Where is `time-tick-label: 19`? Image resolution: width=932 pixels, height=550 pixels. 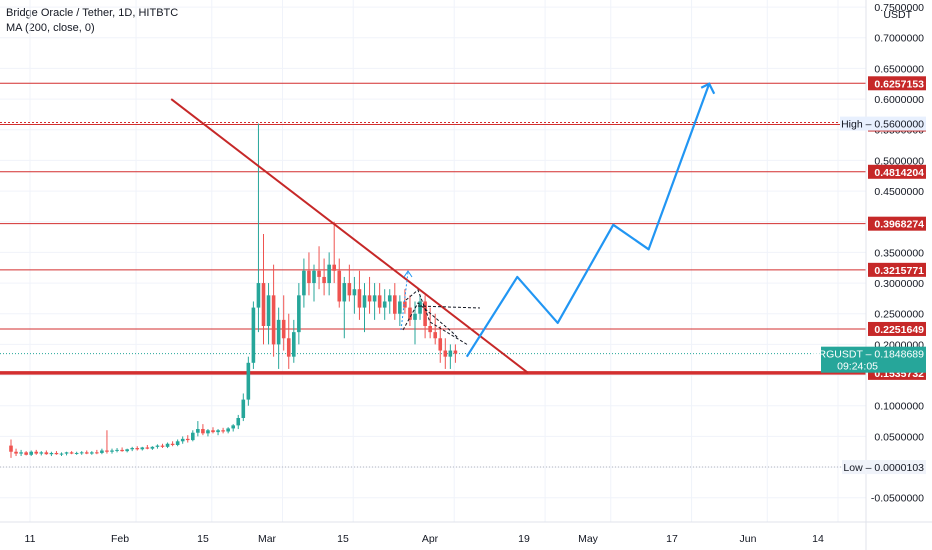
time-tick-label: 19 is located at coordinates (524, 539).